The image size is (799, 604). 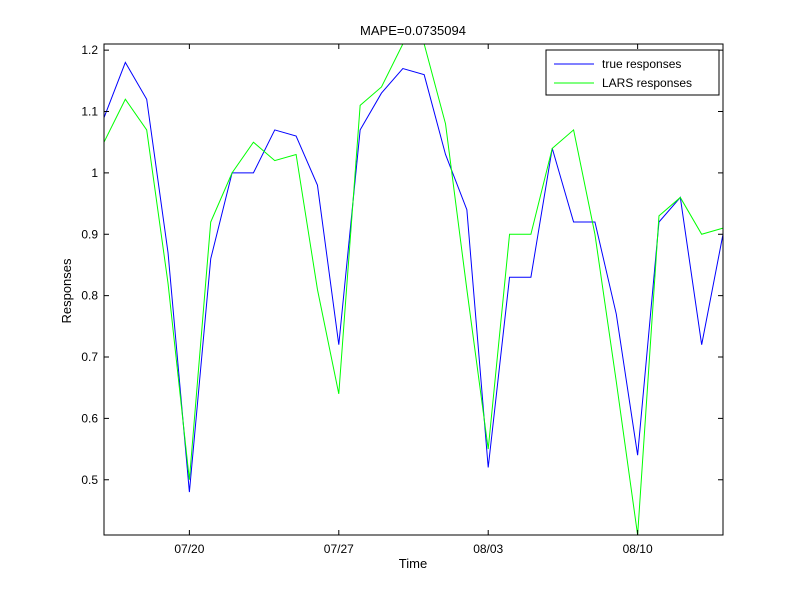 What do you see at coordinates (89, 112) in the screenshot?
I see `y-tick-label: 1.1` at bounding box center [89, 112].